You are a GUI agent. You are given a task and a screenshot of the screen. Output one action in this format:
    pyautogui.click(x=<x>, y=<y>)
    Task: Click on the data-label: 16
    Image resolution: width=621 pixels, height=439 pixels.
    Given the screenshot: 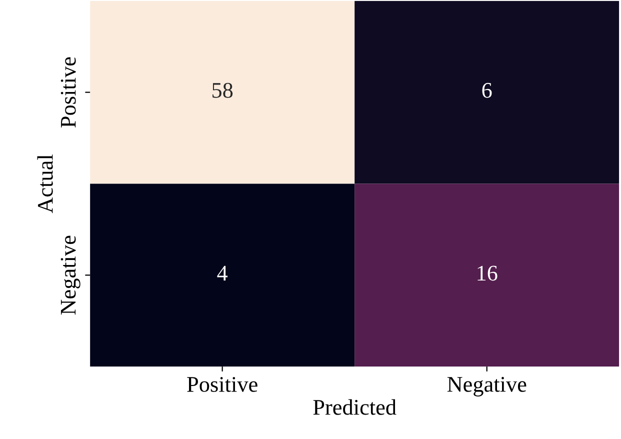 What is the action you would take?
    pyautogui.click(x=488, y=273)
    